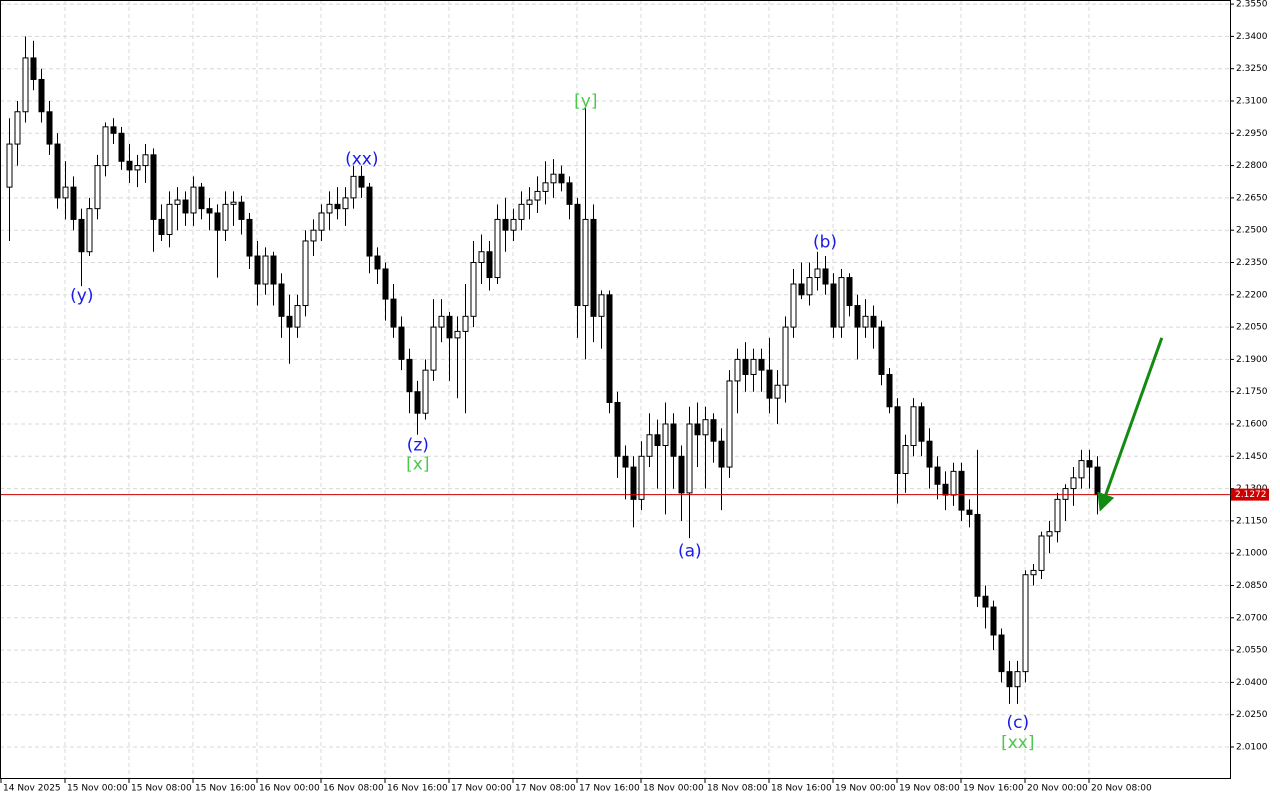 This screenshot has width=1280, height=800. What do you see at coordinates (865, 789) in the screenshot?
I see `x-tick-label: 19 Nov 00:00` at bounding box center [865, 789].